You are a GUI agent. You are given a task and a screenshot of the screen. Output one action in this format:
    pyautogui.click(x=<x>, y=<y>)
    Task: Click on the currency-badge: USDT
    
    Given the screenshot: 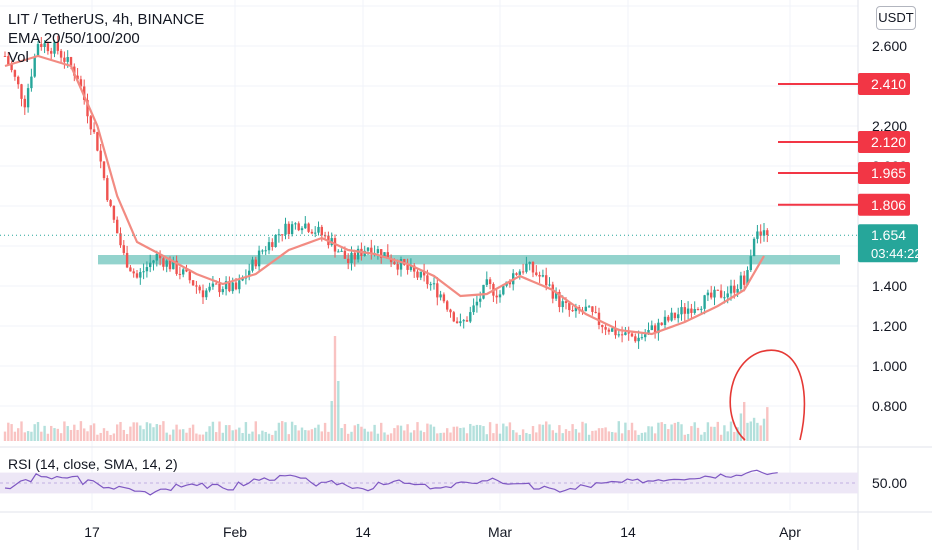 What is the action you would take?
    pyautogui.click(x=896, y=18)
    